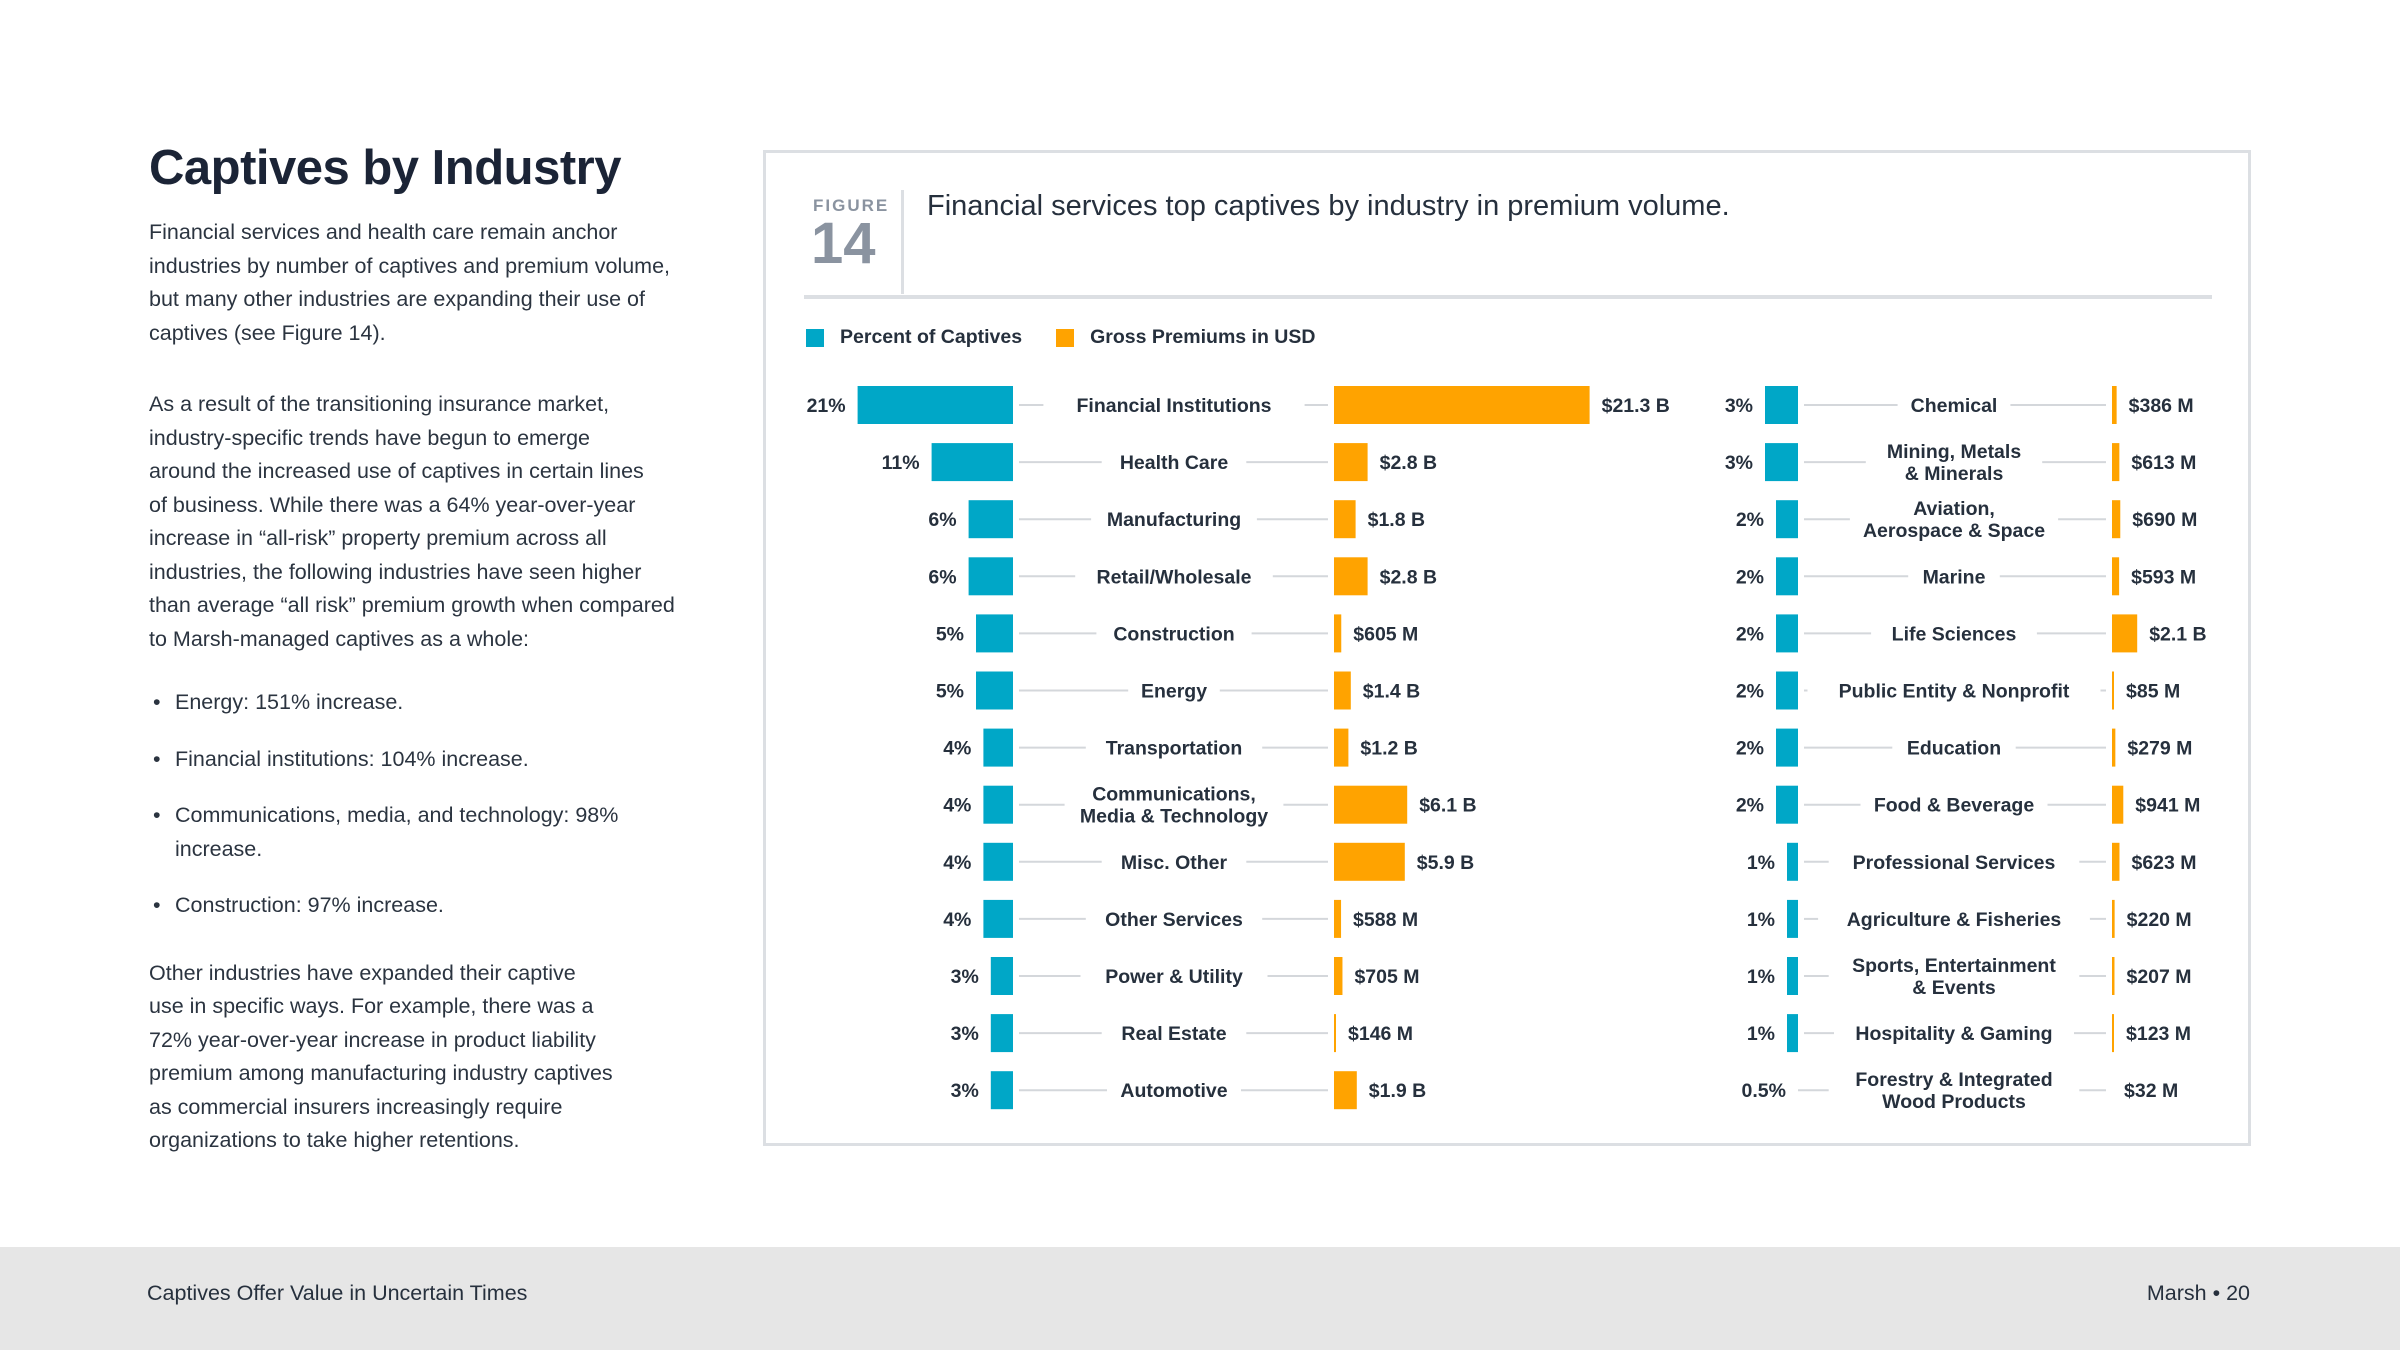  I want to click on legend-item-premium: Gross Premiums in USD, so click(1185, 337).